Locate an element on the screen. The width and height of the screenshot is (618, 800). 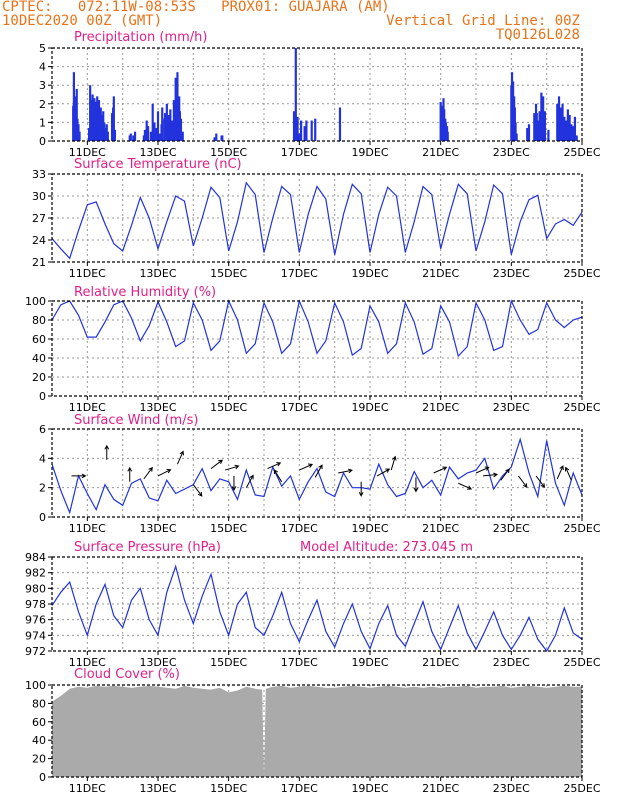
y-tick-label: 3 is located at coordinates (42, 85).